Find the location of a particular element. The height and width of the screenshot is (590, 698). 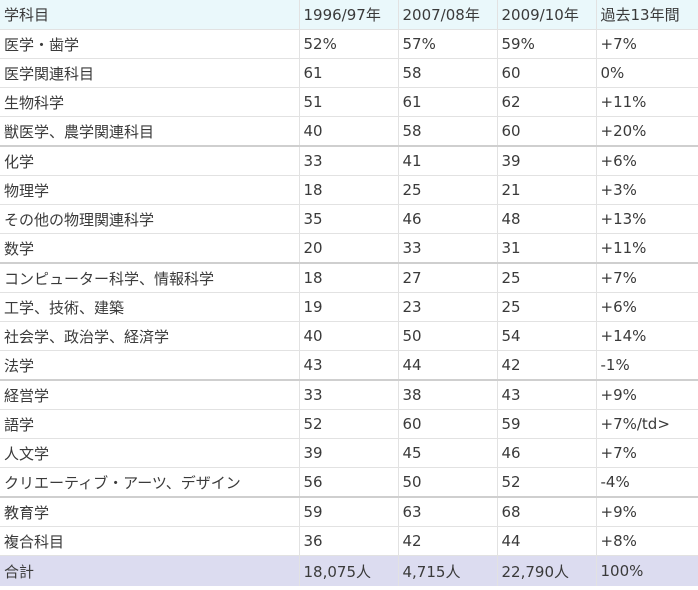

header-subject: 学科目 is located at coordinates (150, 15).